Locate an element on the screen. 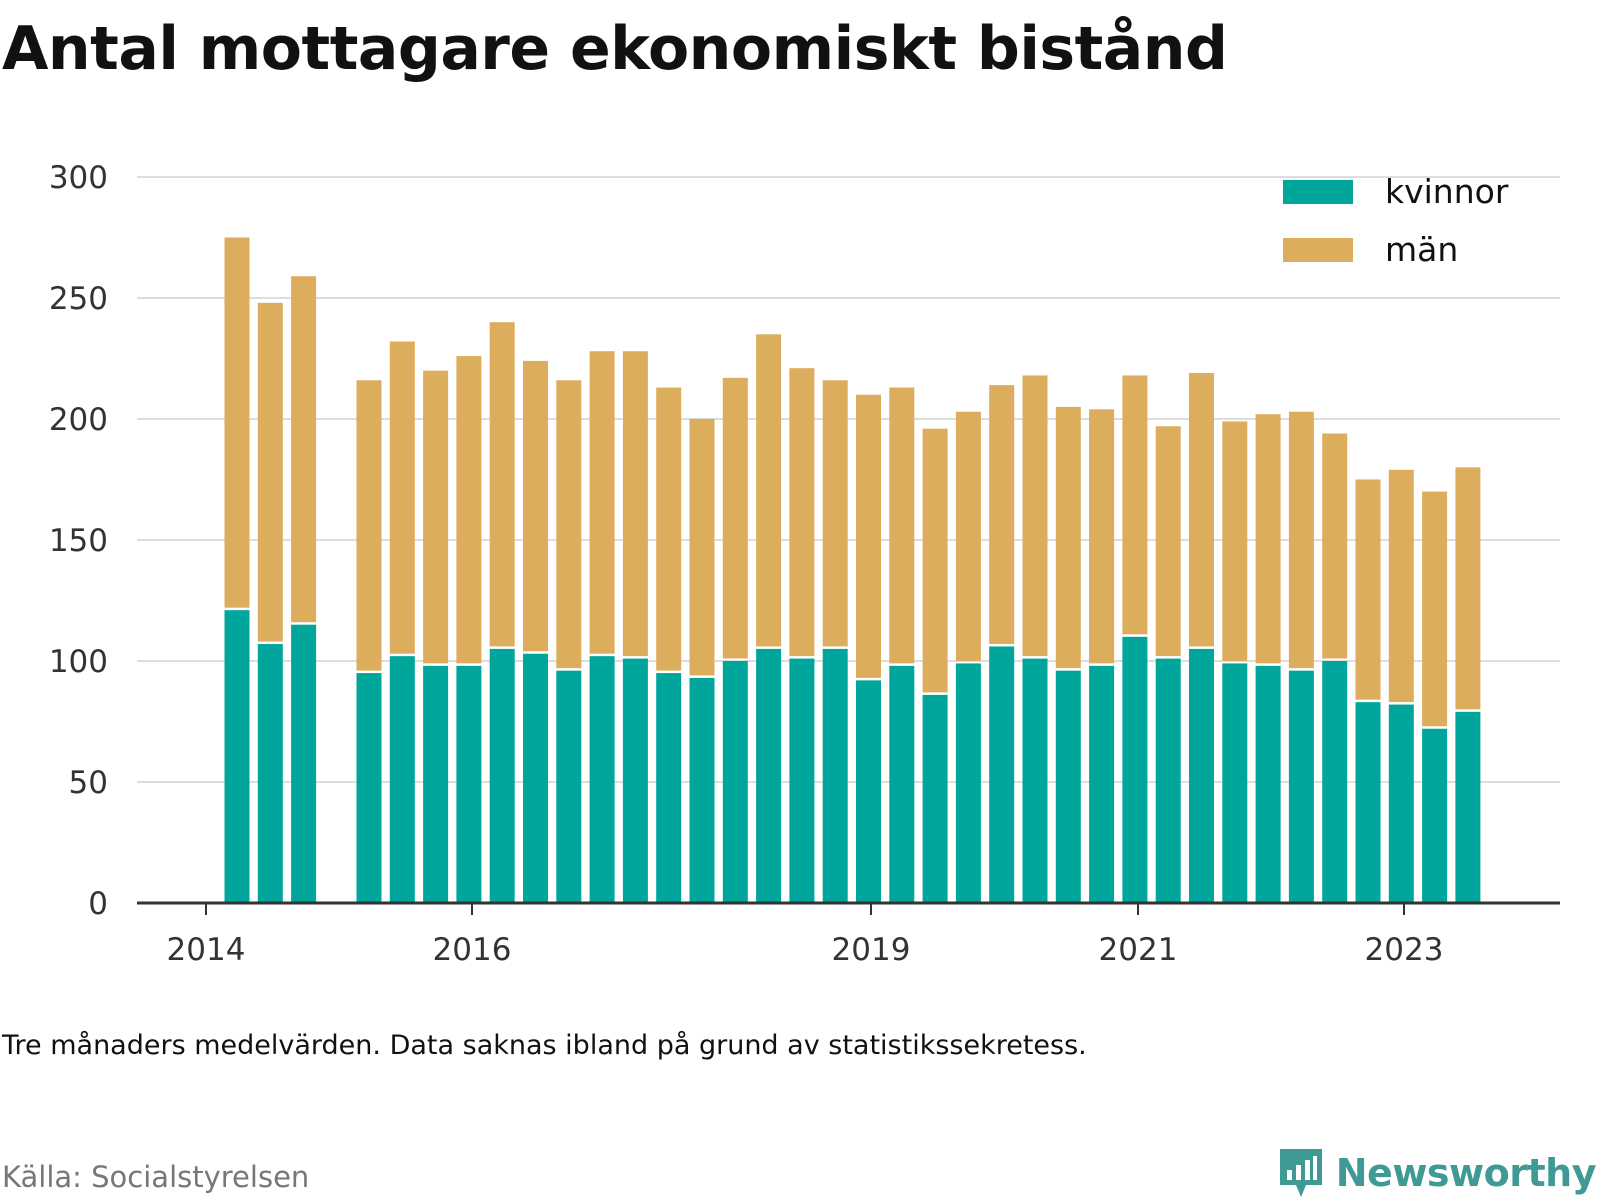 This screenshot has width=1600, height=1203. legend-label: män is located at coordinates (1421, 249).